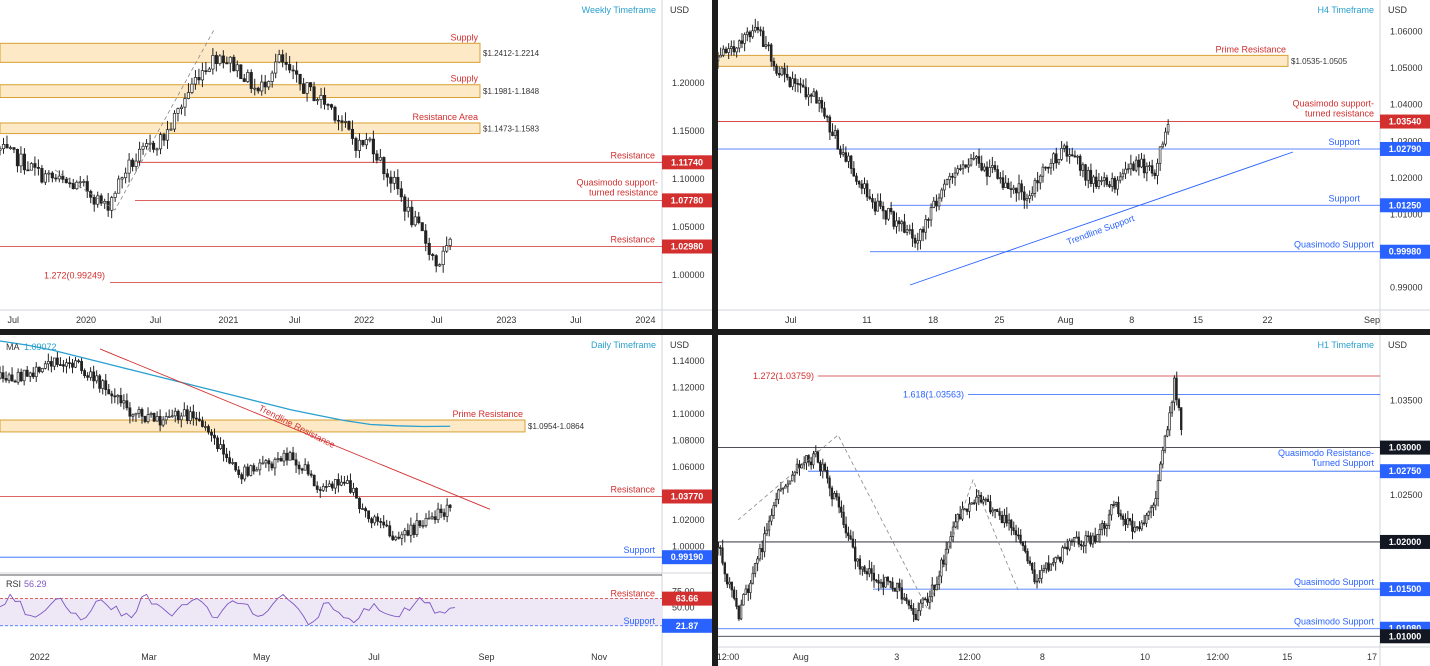  I want to click on h4-level-label: Support, so click(1344, 198).